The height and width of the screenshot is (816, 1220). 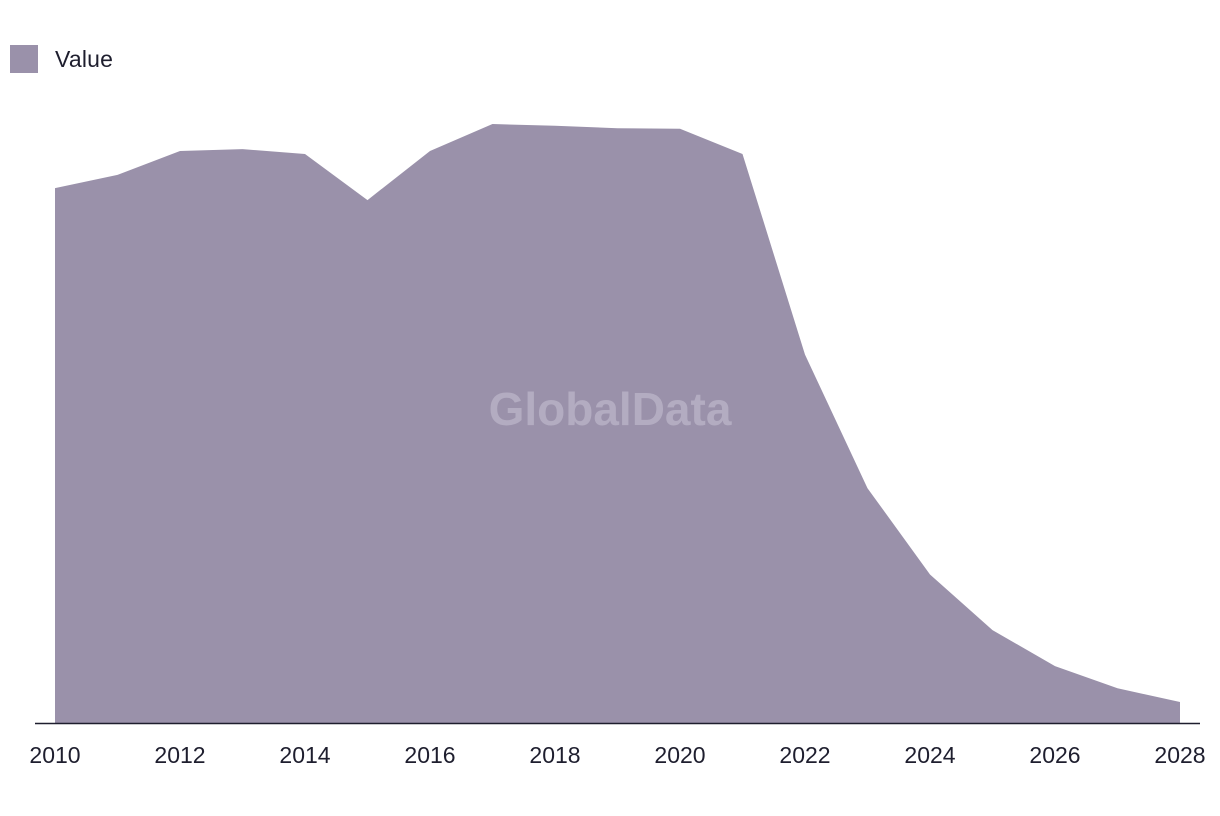 What do you see at coordinates (929, 755) in the screenshot?
I see `x-tick-label-2024: 2024` at bounding box center [929, 755].